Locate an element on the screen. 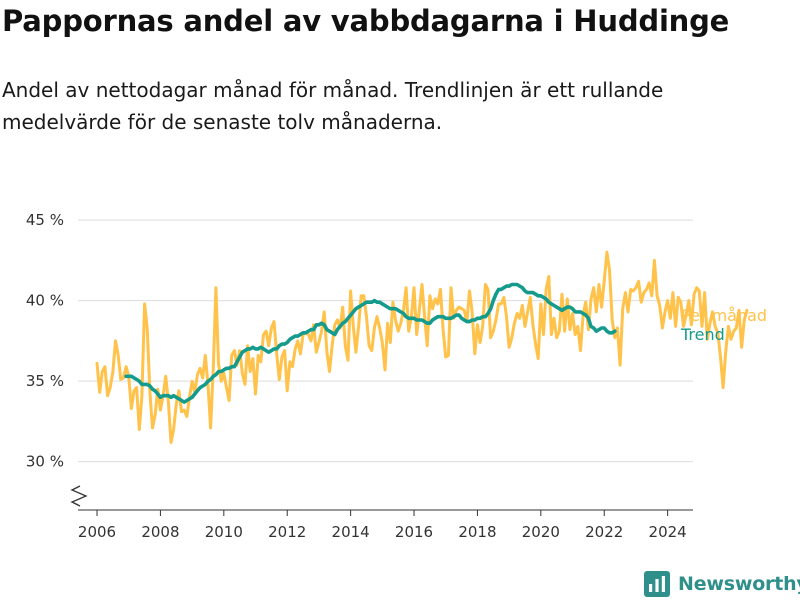 The width and height of the screenshot is (800, 600). x-tick-label: 2016 is located at coordinates (414, 532).